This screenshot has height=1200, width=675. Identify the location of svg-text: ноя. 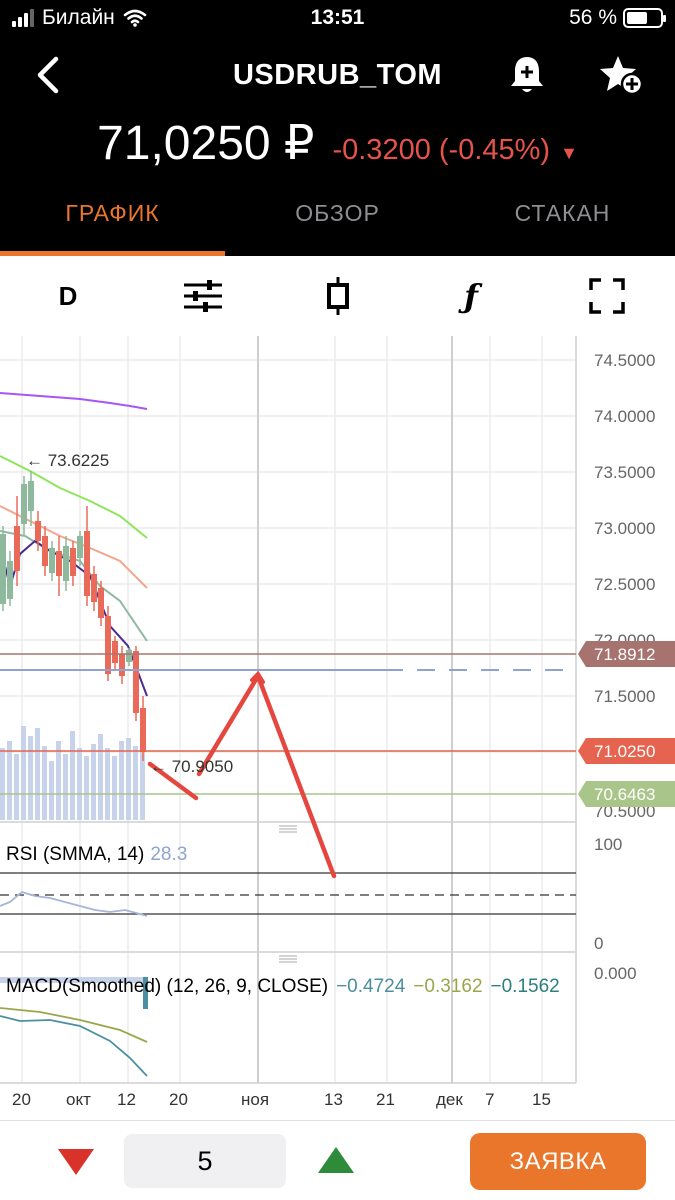
(255, 1099).